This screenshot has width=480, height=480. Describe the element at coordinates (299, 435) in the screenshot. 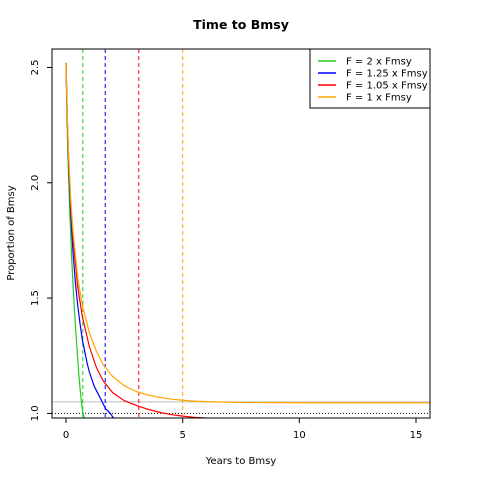

I see `x-tick-label: 10` at that location.